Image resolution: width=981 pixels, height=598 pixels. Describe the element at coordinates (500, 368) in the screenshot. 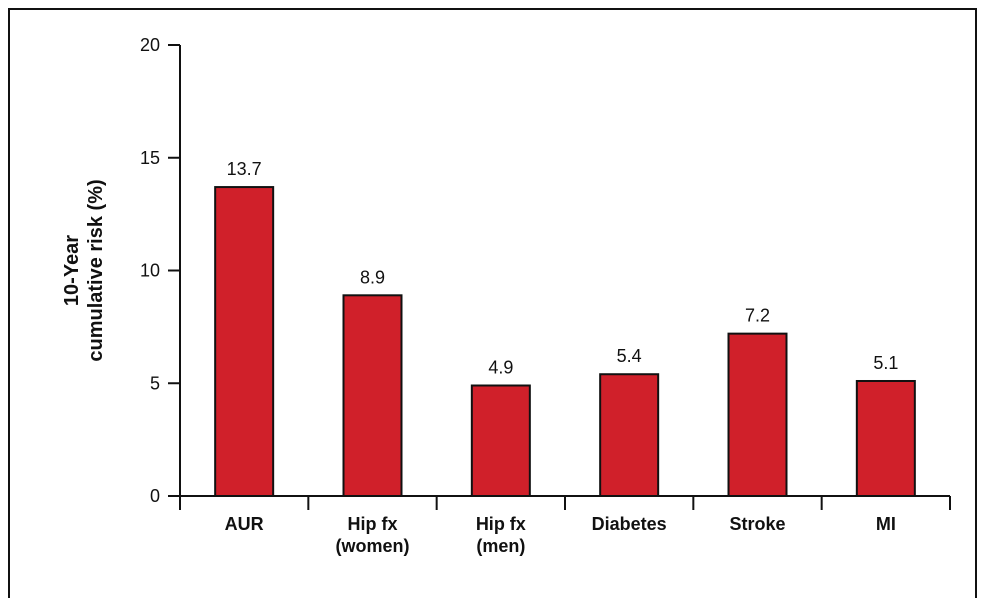

I see `data-label: 4.9` at that location.